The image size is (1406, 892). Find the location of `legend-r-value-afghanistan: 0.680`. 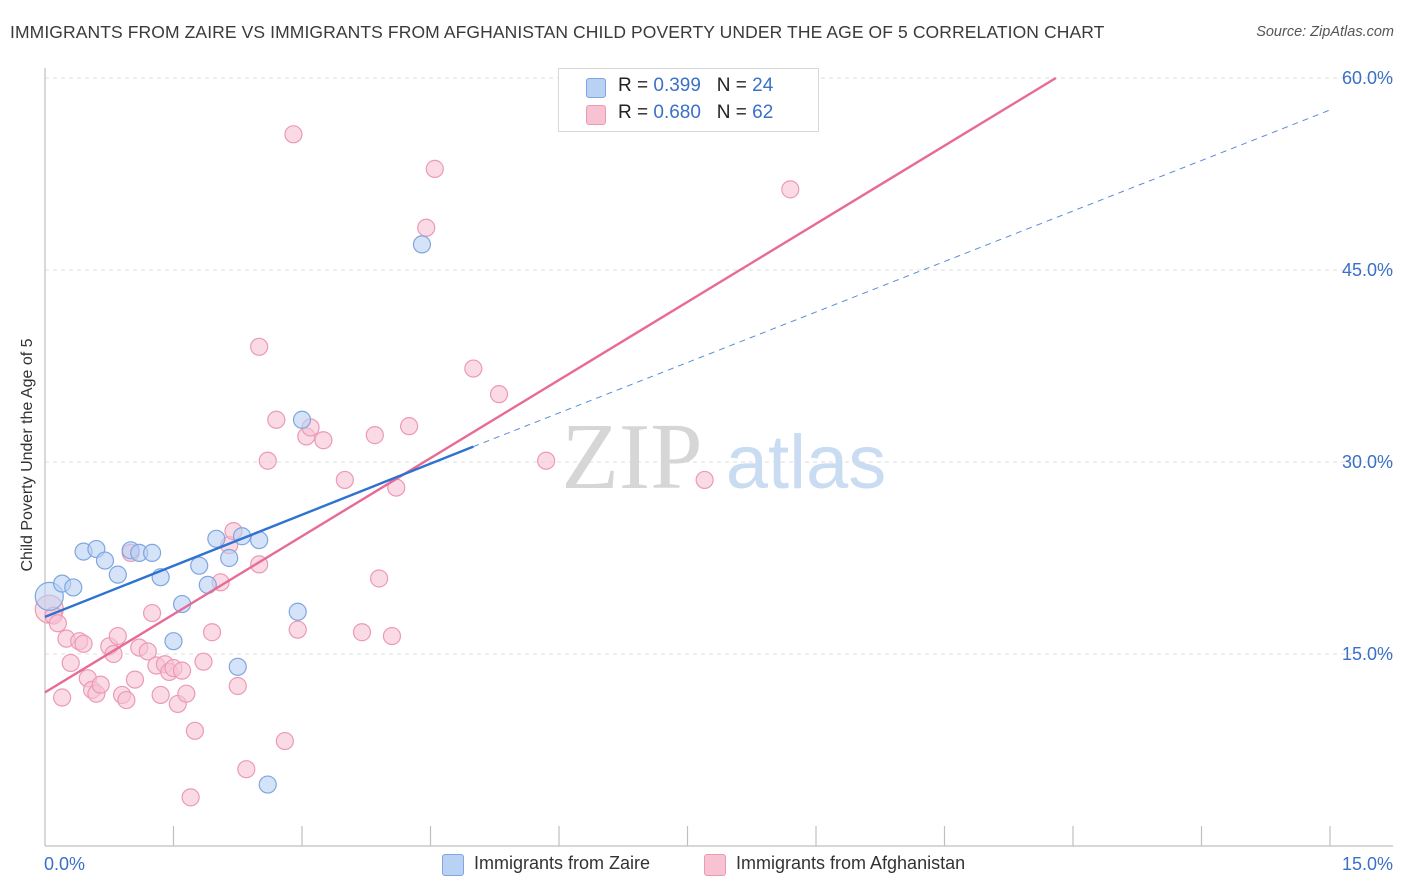

legend-r-value-afghanistan: 0.680 is located at coordinates (677, 112).